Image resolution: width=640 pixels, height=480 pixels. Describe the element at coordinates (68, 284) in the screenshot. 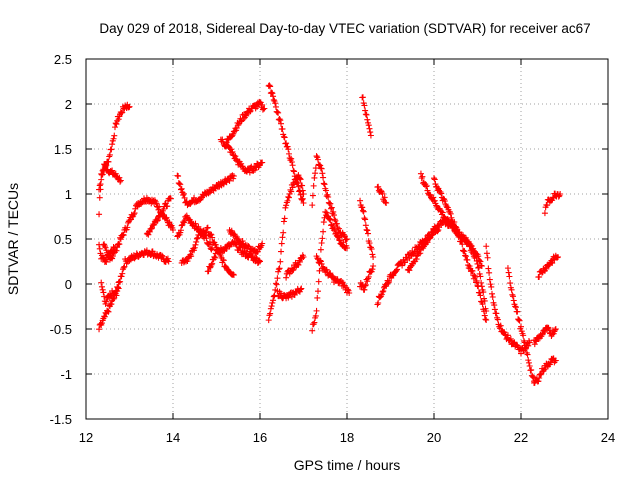

I see `y-tick-label: 0` at that location.